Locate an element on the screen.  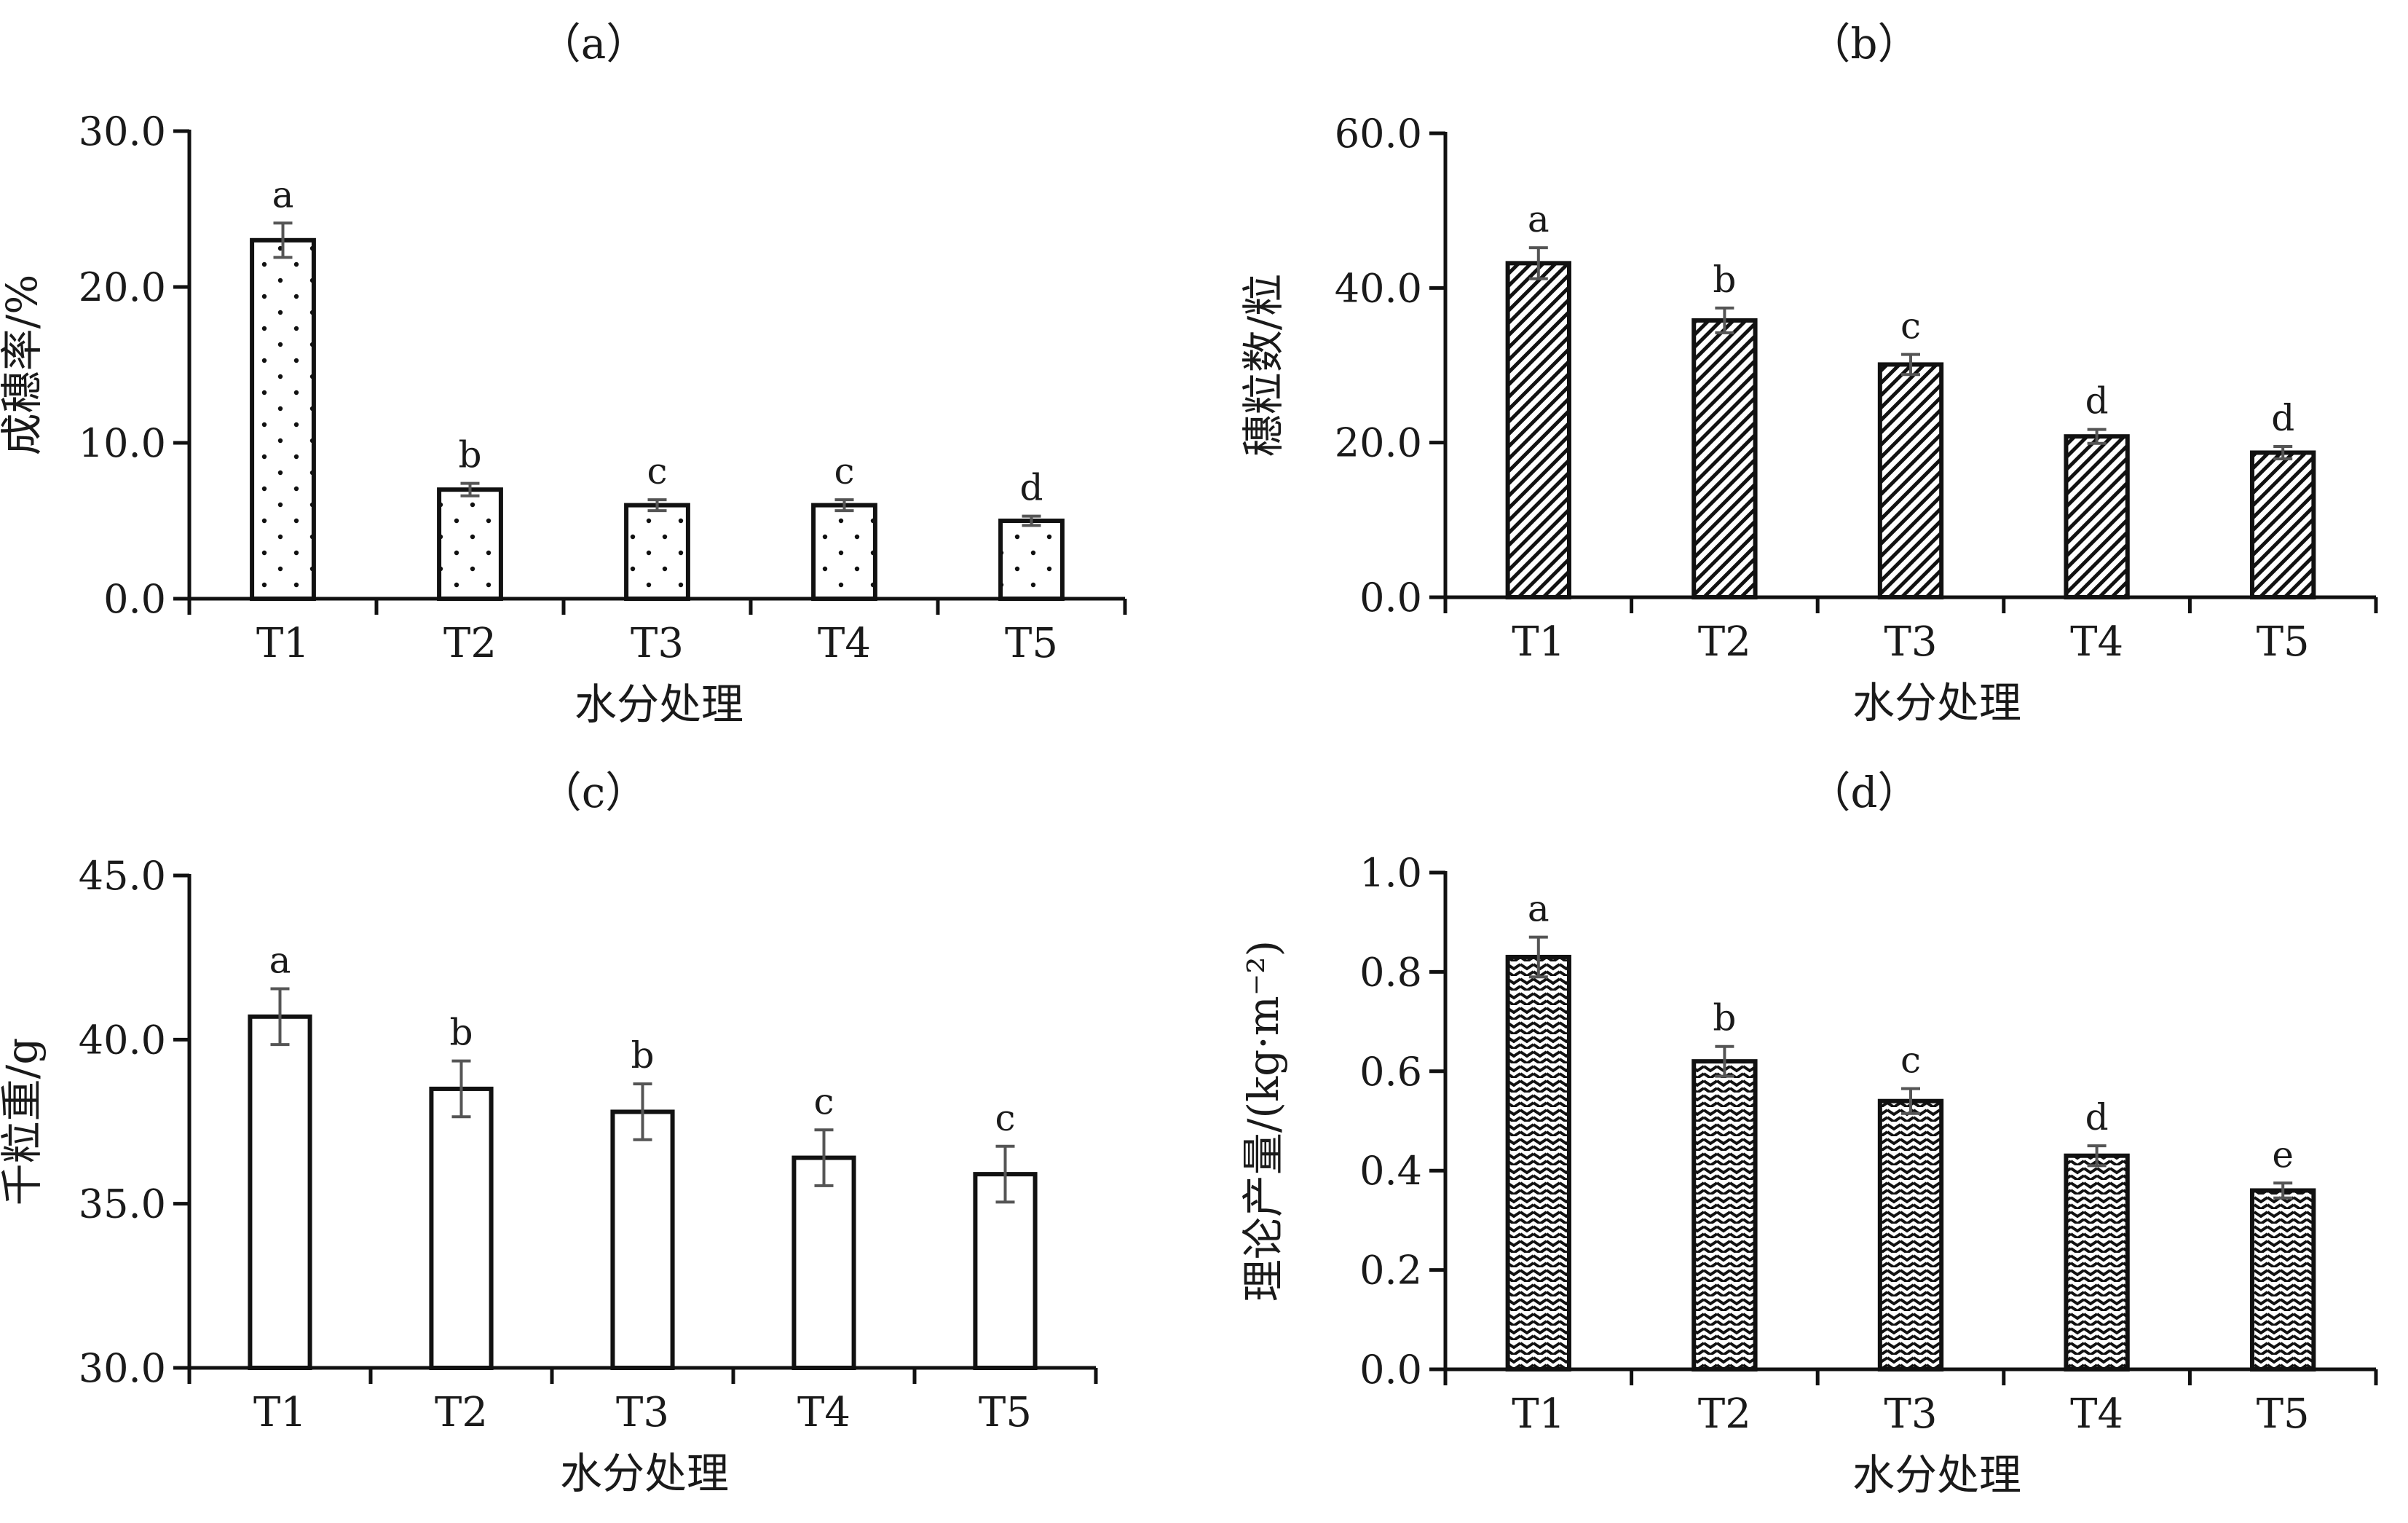
y-tick-label: 10.0 is located at coordinates (122, 443).